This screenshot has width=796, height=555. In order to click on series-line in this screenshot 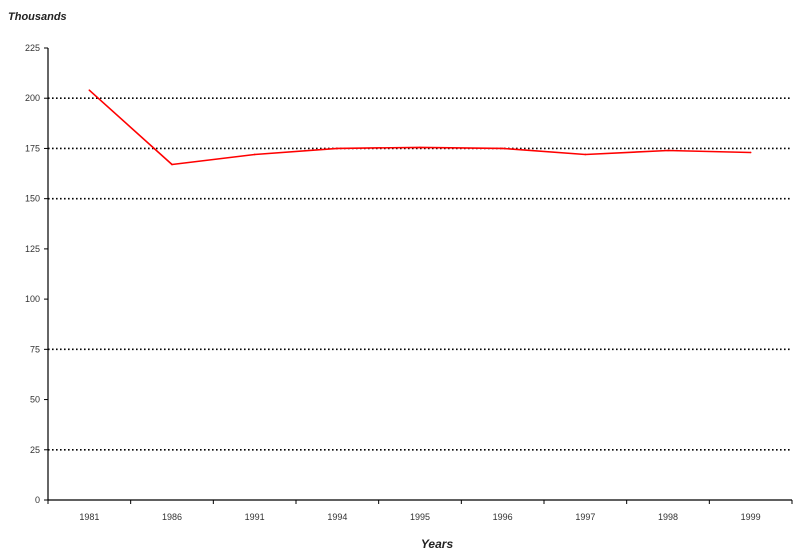, I will do `click(419, 127)`.